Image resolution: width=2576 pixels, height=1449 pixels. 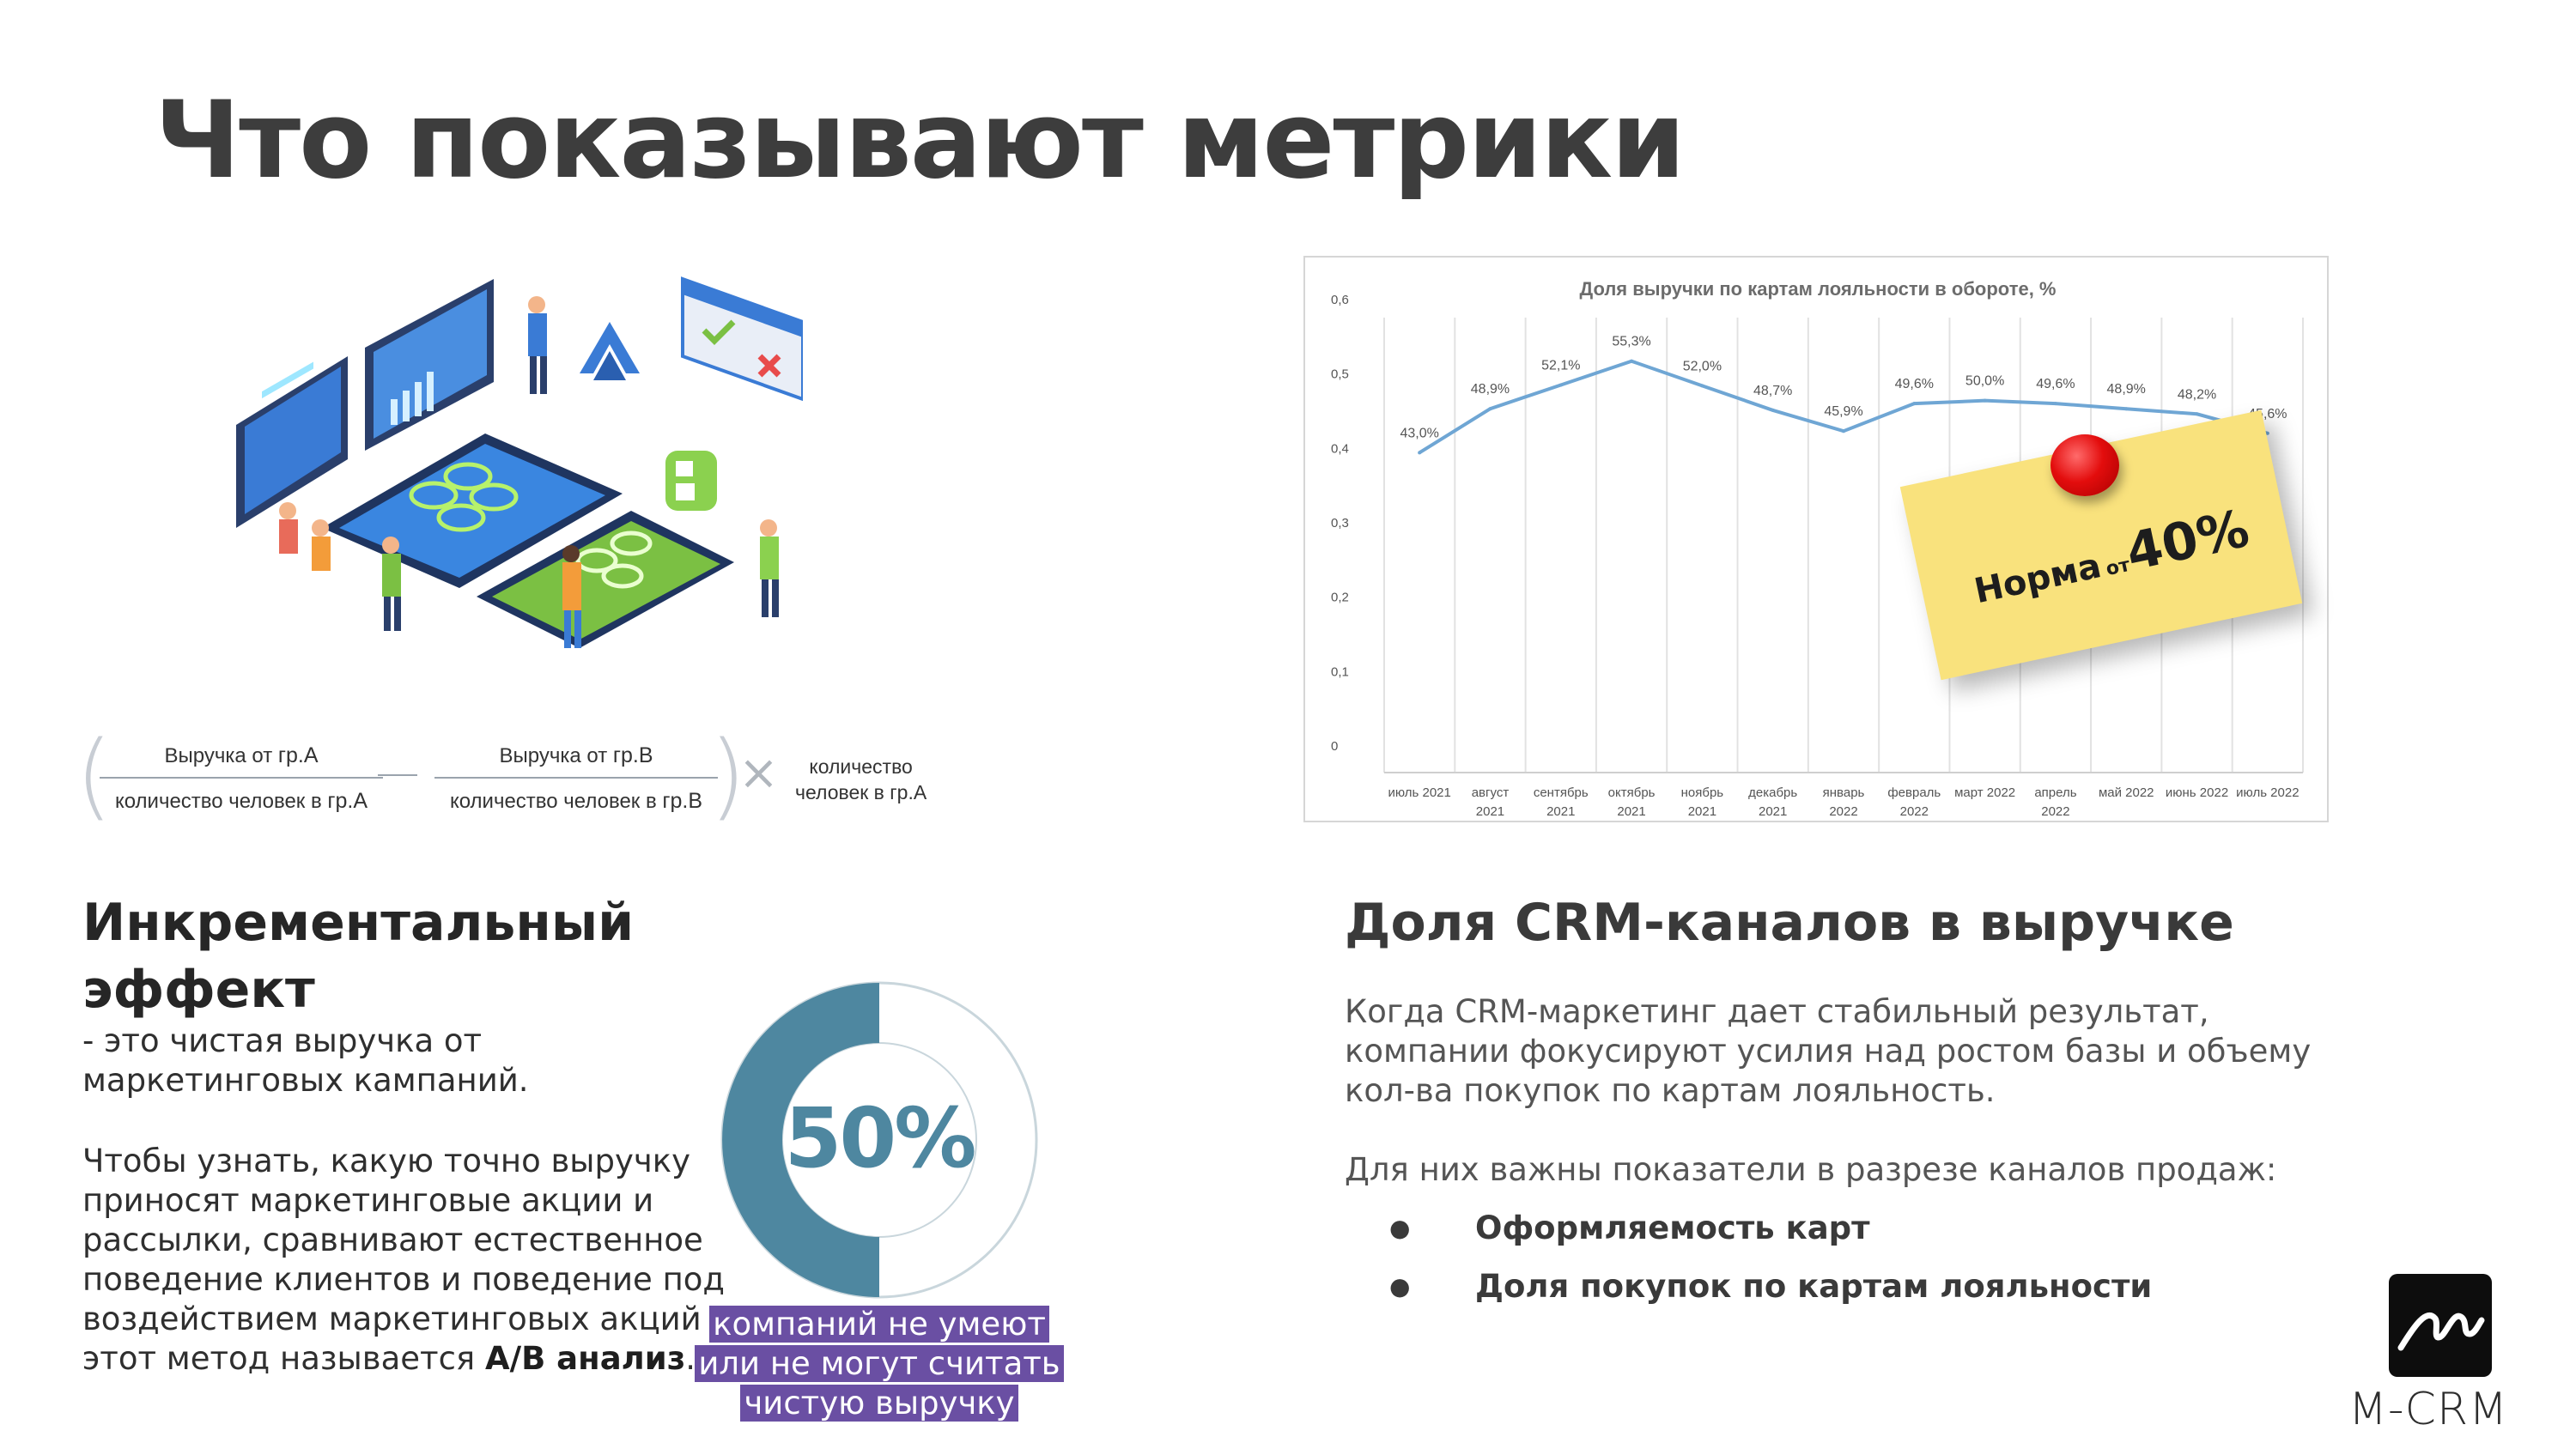 I want to click on y-tick-label: 0,3, so click(x=1340, y=523).